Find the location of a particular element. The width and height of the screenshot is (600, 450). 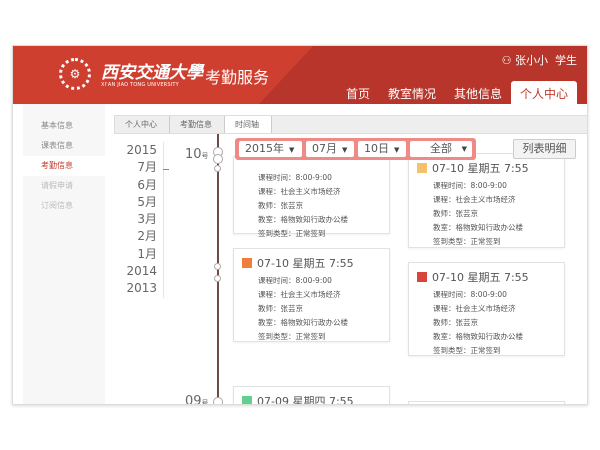

month-item: 2月 is located at coordinates (147, 236).